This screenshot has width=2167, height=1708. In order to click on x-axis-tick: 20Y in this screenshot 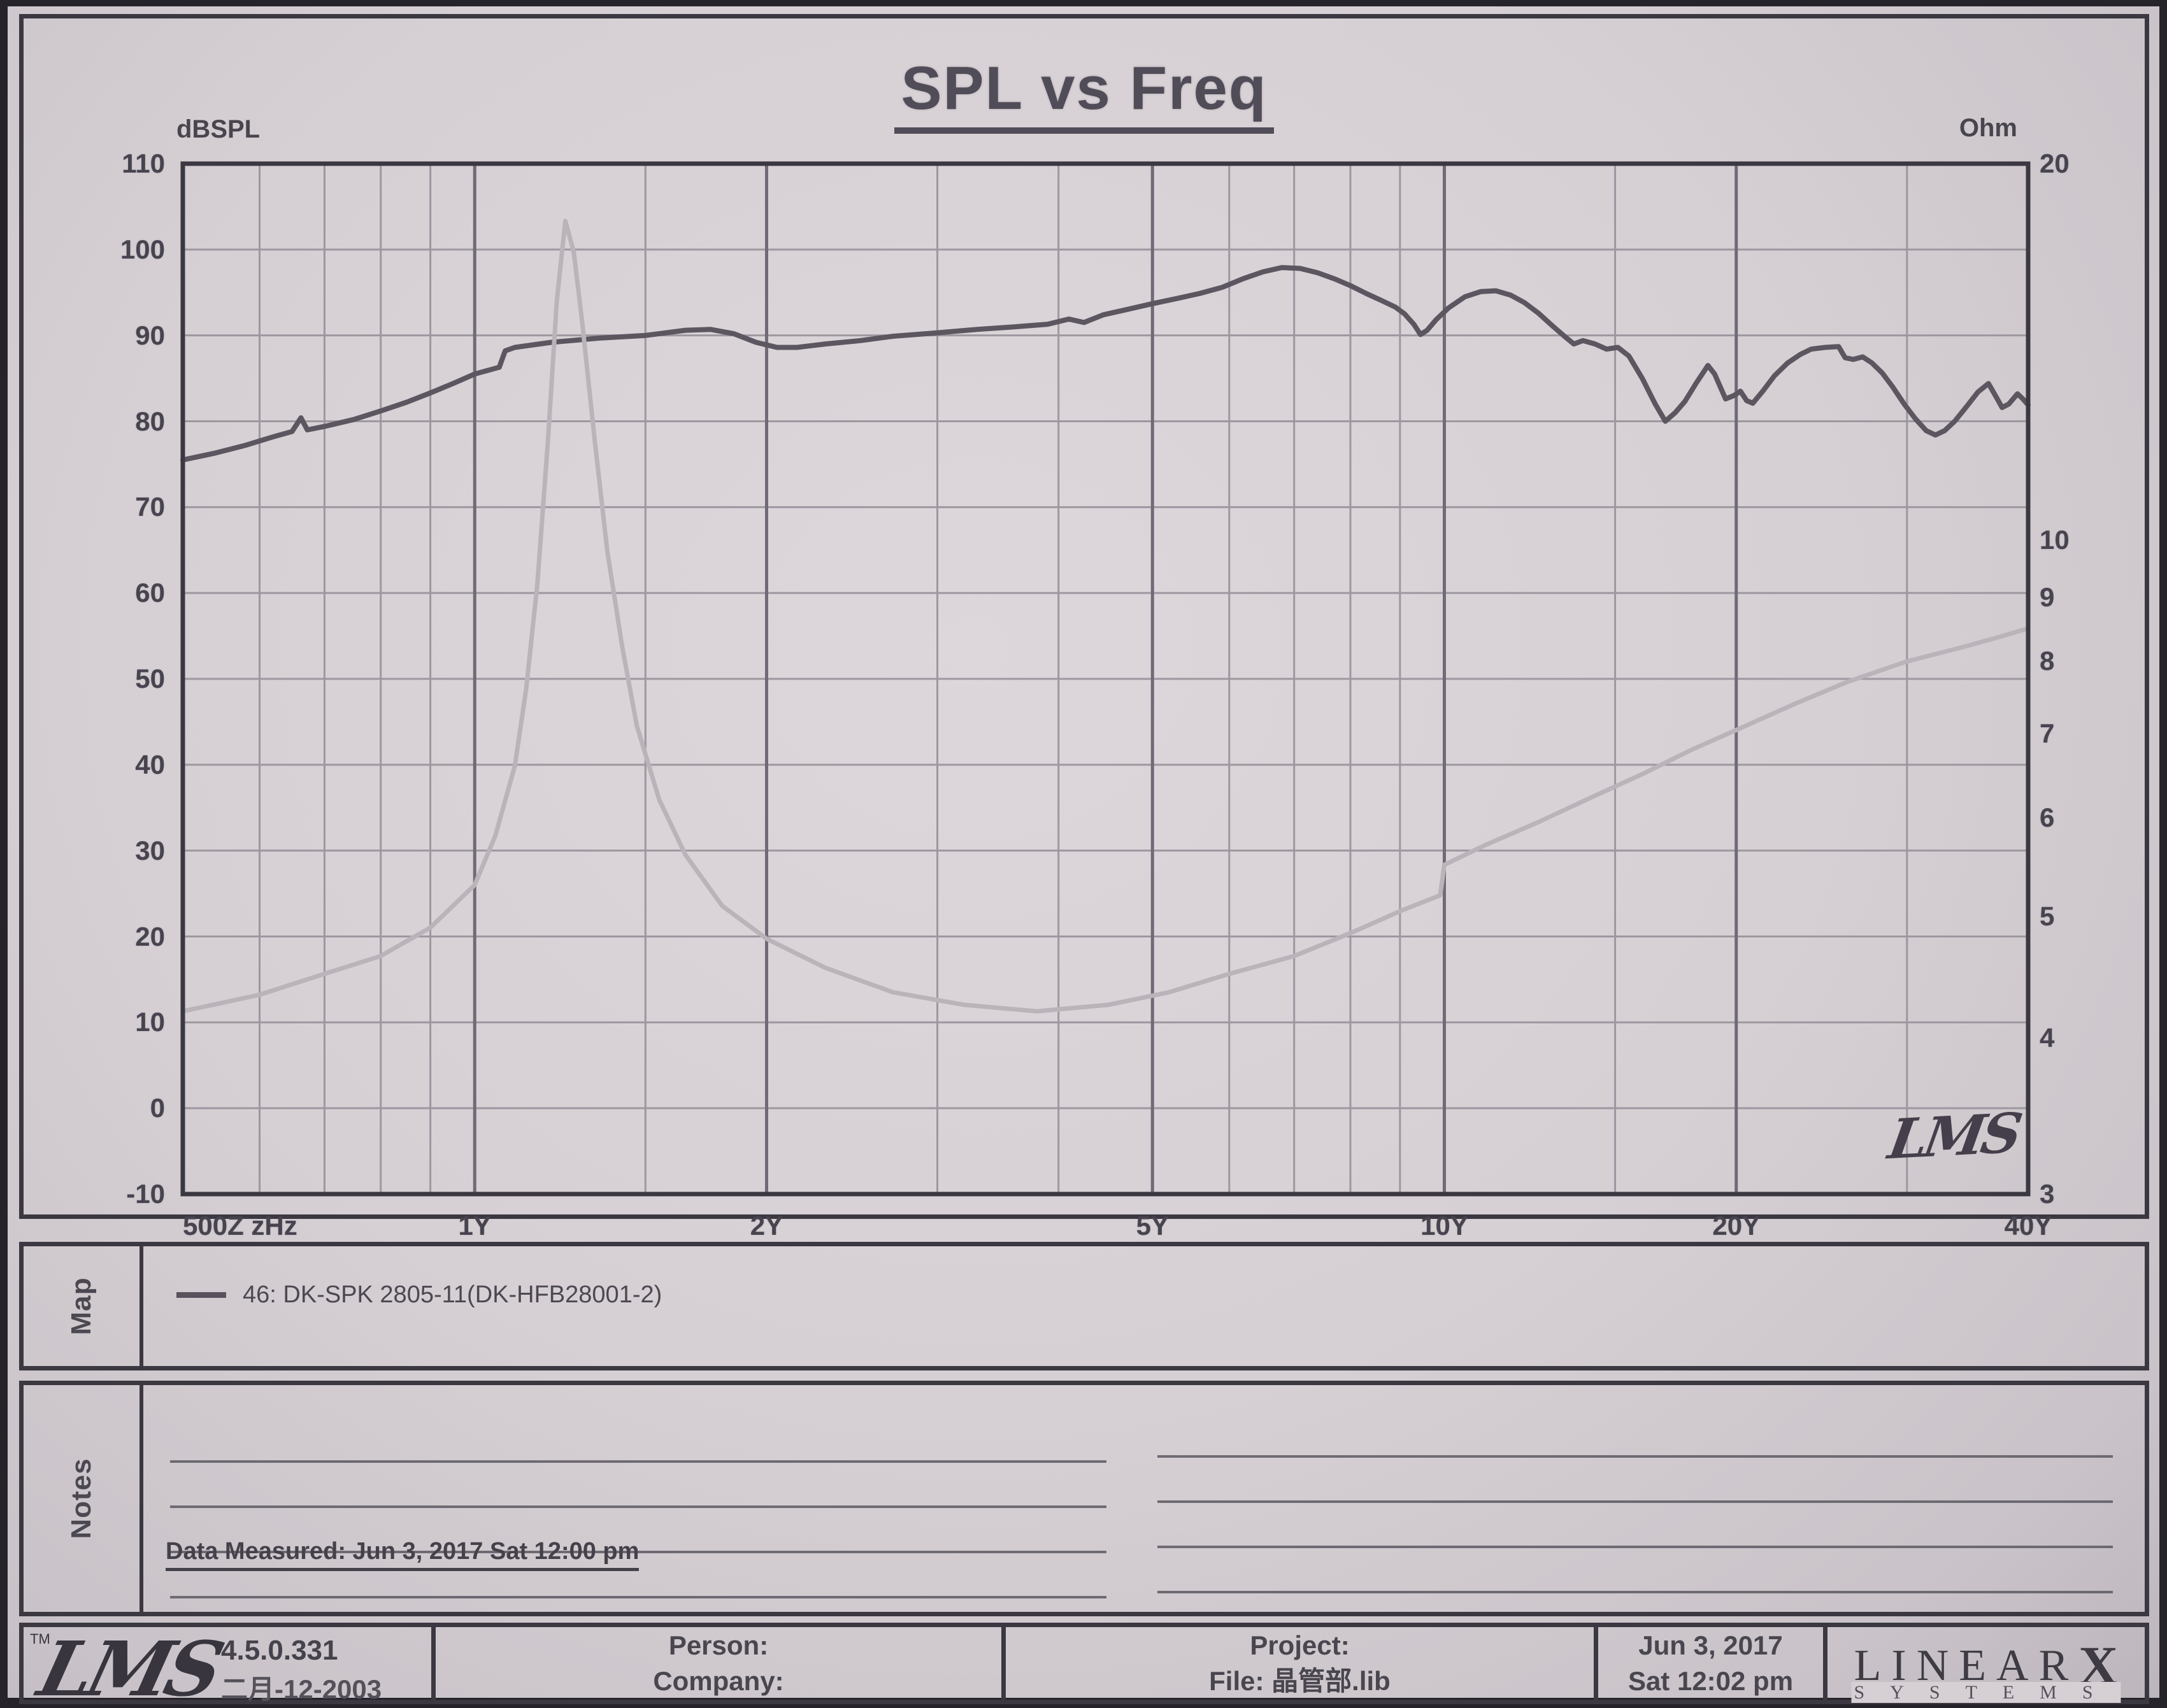, I will do `click(1736, 1226)`.